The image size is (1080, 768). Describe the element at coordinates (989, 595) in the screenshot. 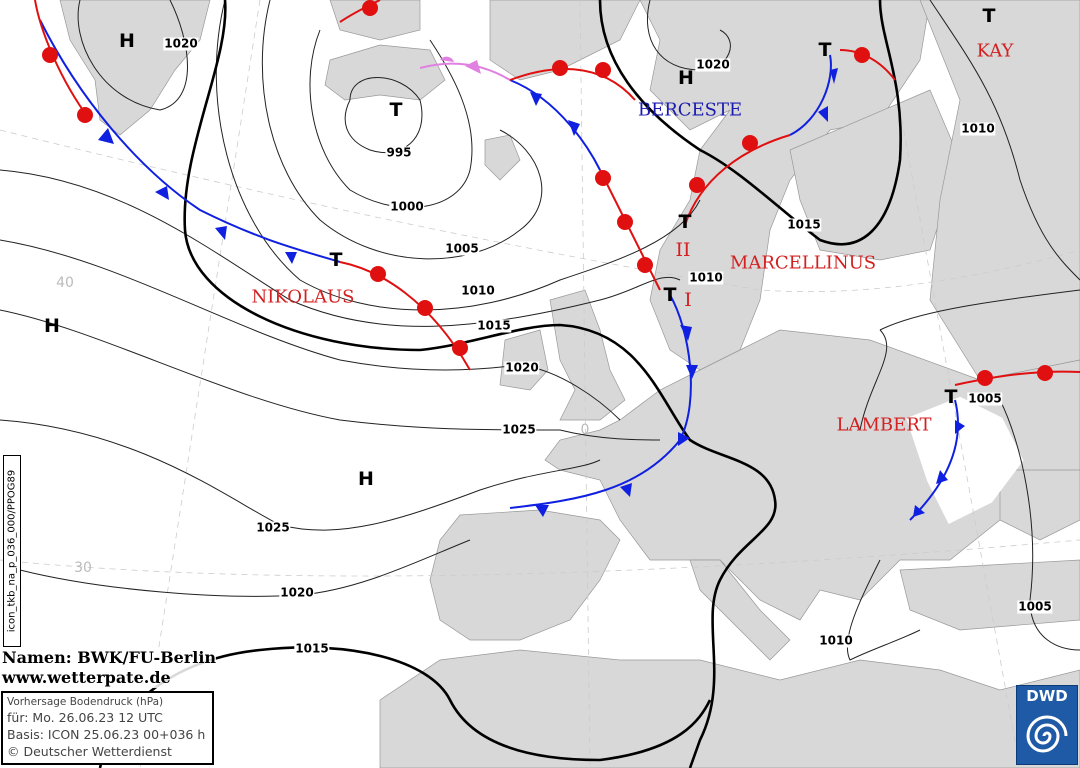

I see `turkey` at that location.